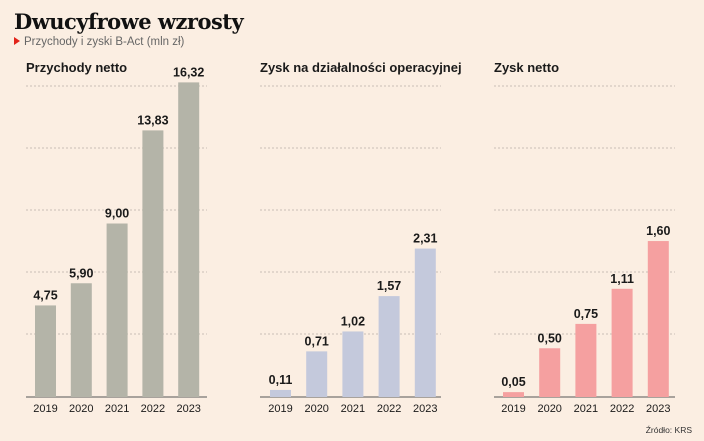  What do you see at coordinates (425, 239) in the screenshot?
I see `data-label: 2,31` at bounding box center [425, 239].